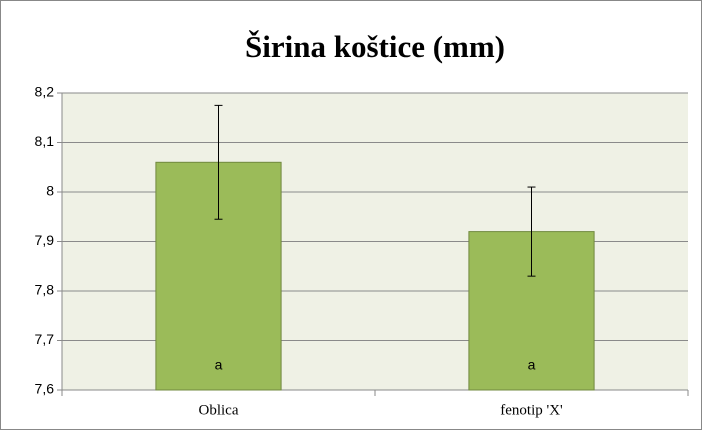 This screenshot has width=702, height=430. What do you see at coordinates (219, 410) in the screenshot?
I see `x-tick-label: Oblica` at bounding box center [219, 410].